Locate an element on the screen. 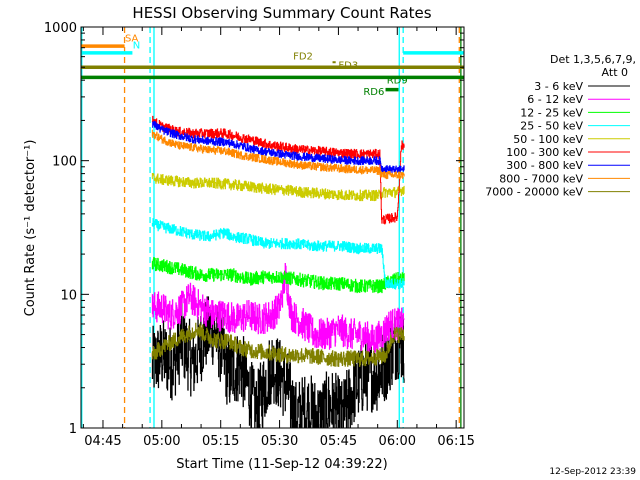 Image resolution: width=640 pixels, height=480 pixels. x-tick-label: 05:45 is located at coordinates (338, 441).